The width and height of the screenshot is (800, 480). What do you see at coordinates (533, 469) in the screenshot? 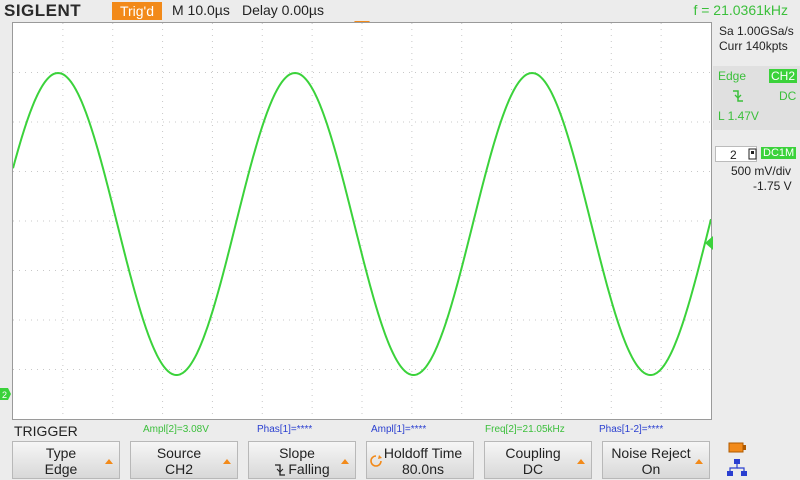
I see `softkey-coupling-value: DC` at bounding box center [533, 469].